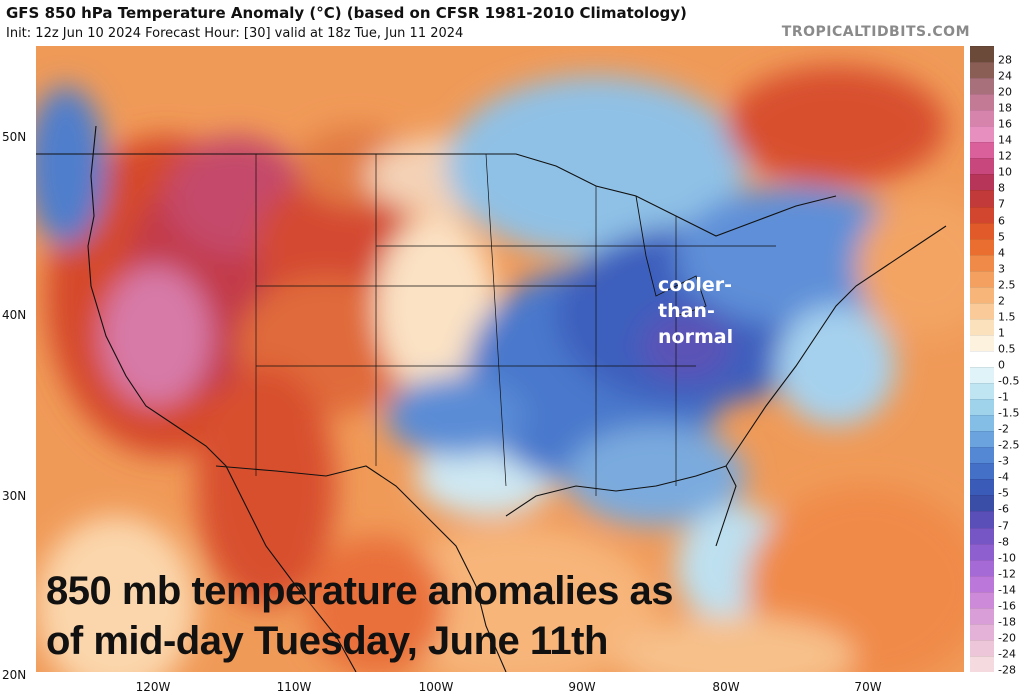  I want to click on colorbar-label: 2.5, so click(1007, 285).